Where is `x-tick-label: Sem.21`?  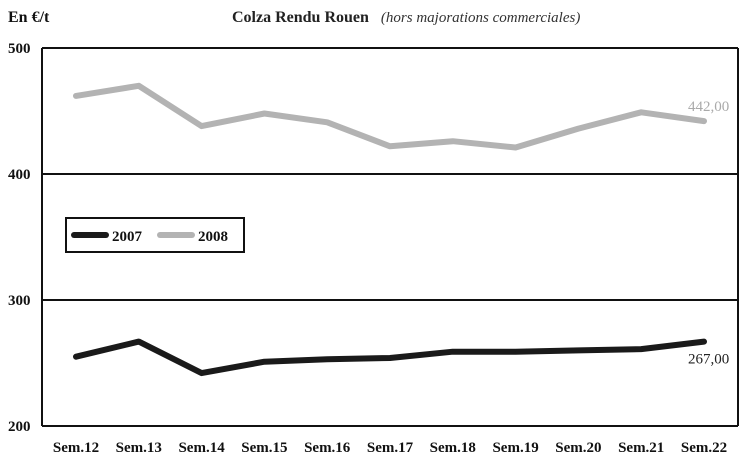
x-tick-label: Sem.21 is located at coordinates (641, 448).